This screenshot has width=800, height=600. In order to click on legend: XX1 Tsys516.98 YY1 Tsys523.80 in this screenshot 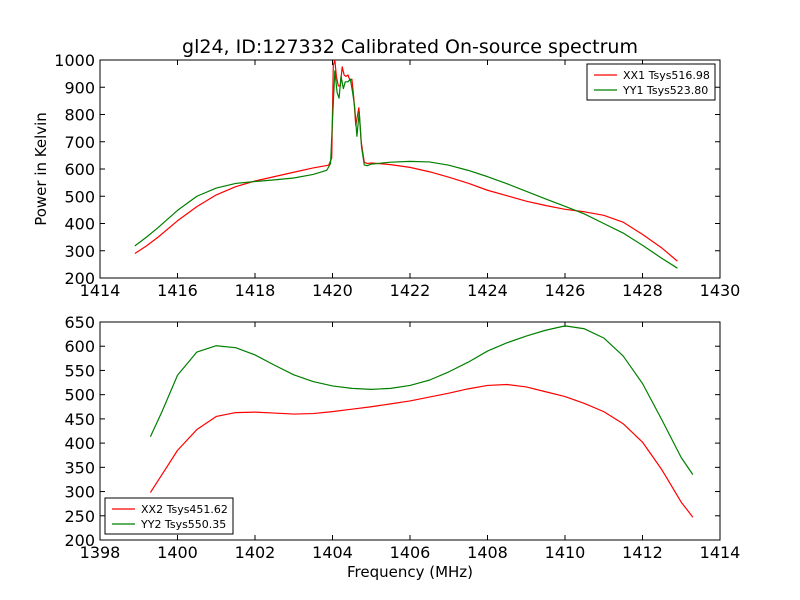, I will do `click(651, 82)`.